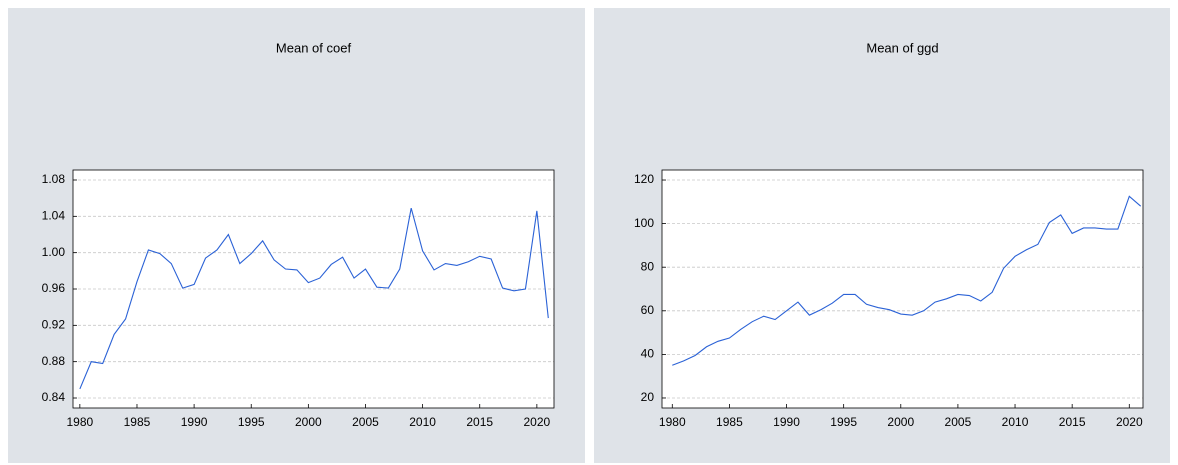 The height and width of the screenshot is (465, 1178). Describe the element at coordinates (314, 47) in the screenshot. I see `chart-title: Mean of coef` at that location.